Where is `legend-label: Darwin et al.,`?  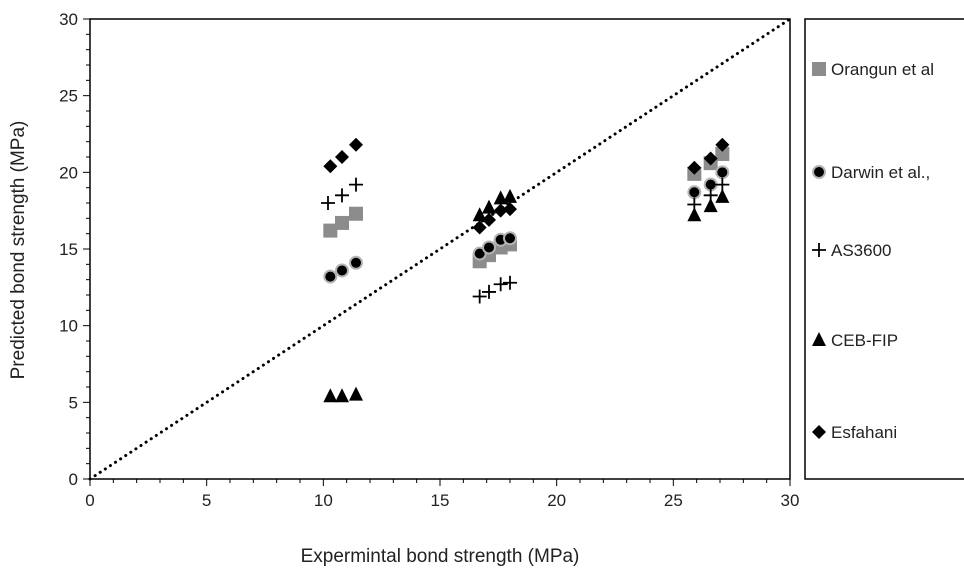
legend-label: Darwin et al., is located at coordinates (880, 172).